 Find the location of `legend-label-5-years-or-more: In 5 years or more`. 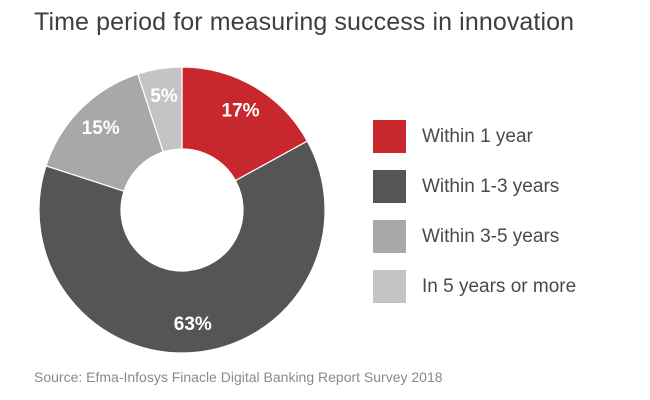

legend-label-5-years-or-more: In 5 years or more is located at coordinates (499, 286).